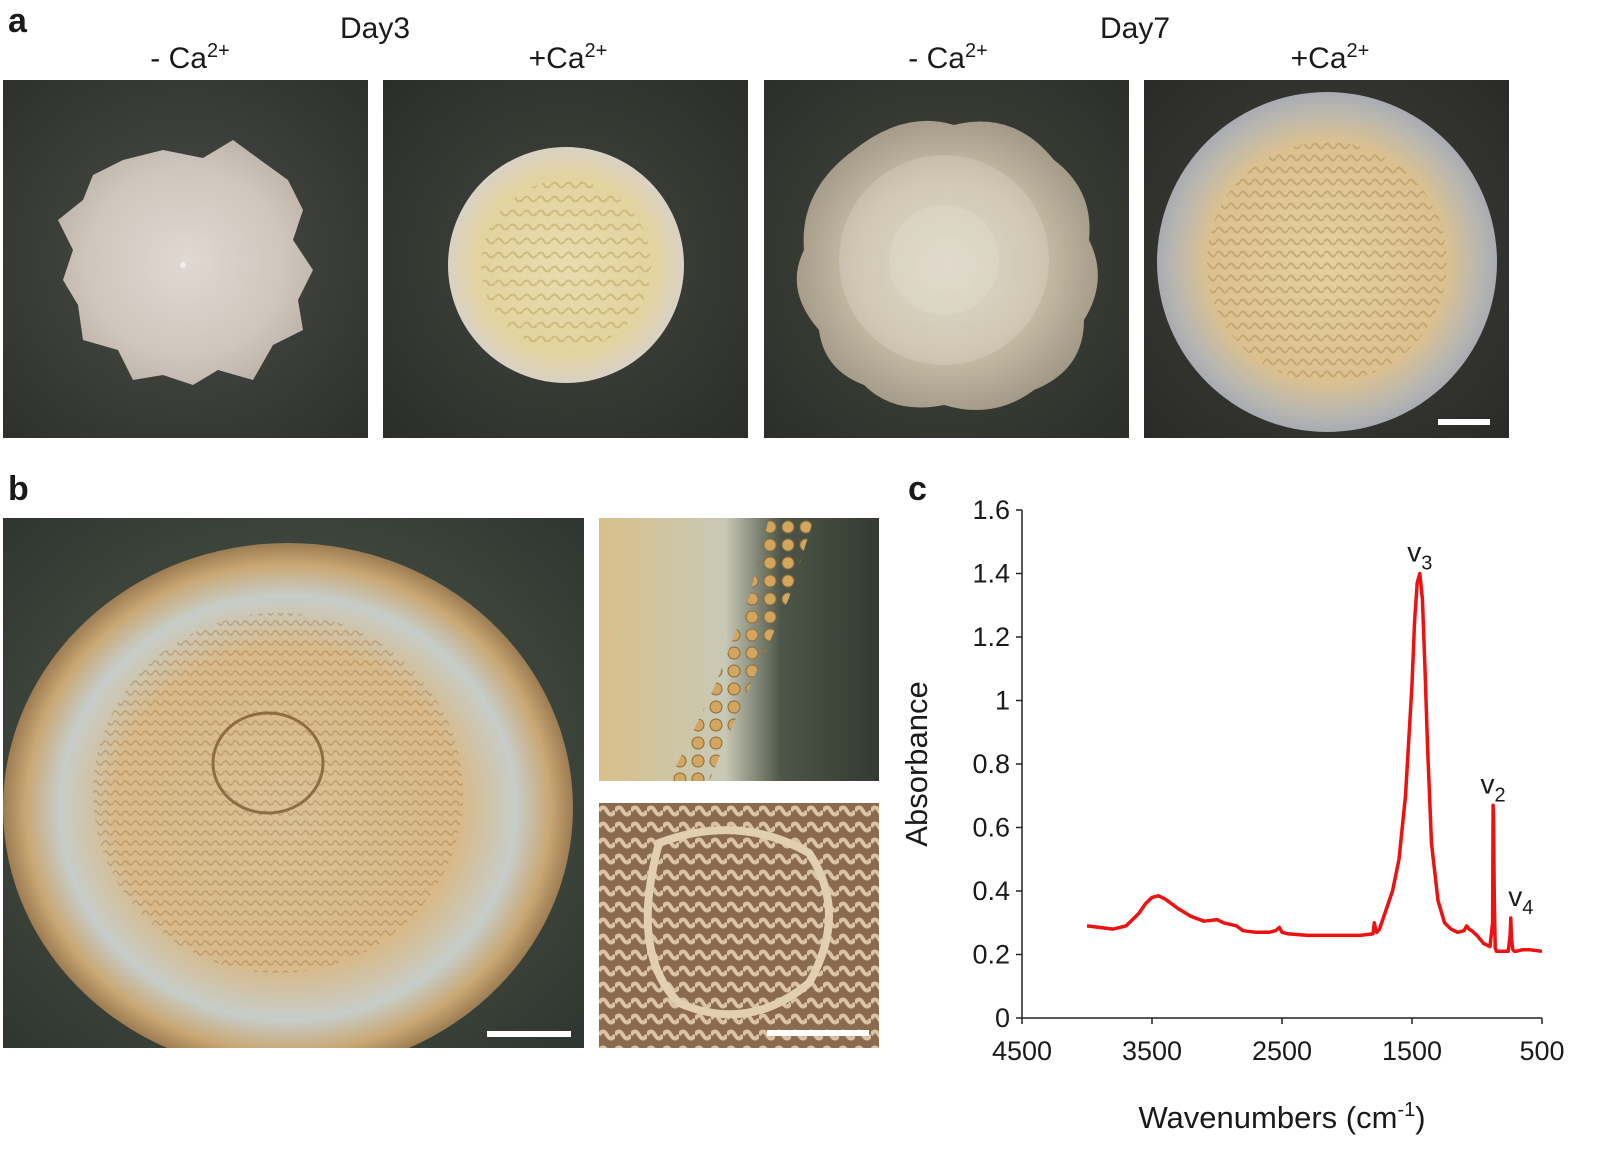  What do you see at coordinates (818, 1033) in the screenshot?
I see `scale-bar-b-right` at bounding box center [818, 1033].